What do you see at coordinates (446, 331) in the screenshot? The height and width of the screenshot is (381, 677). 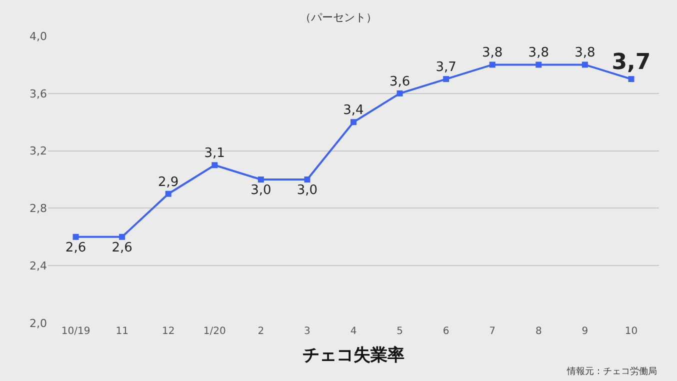 I see `x-tick-label: 6` at bounding box center [446, 331].